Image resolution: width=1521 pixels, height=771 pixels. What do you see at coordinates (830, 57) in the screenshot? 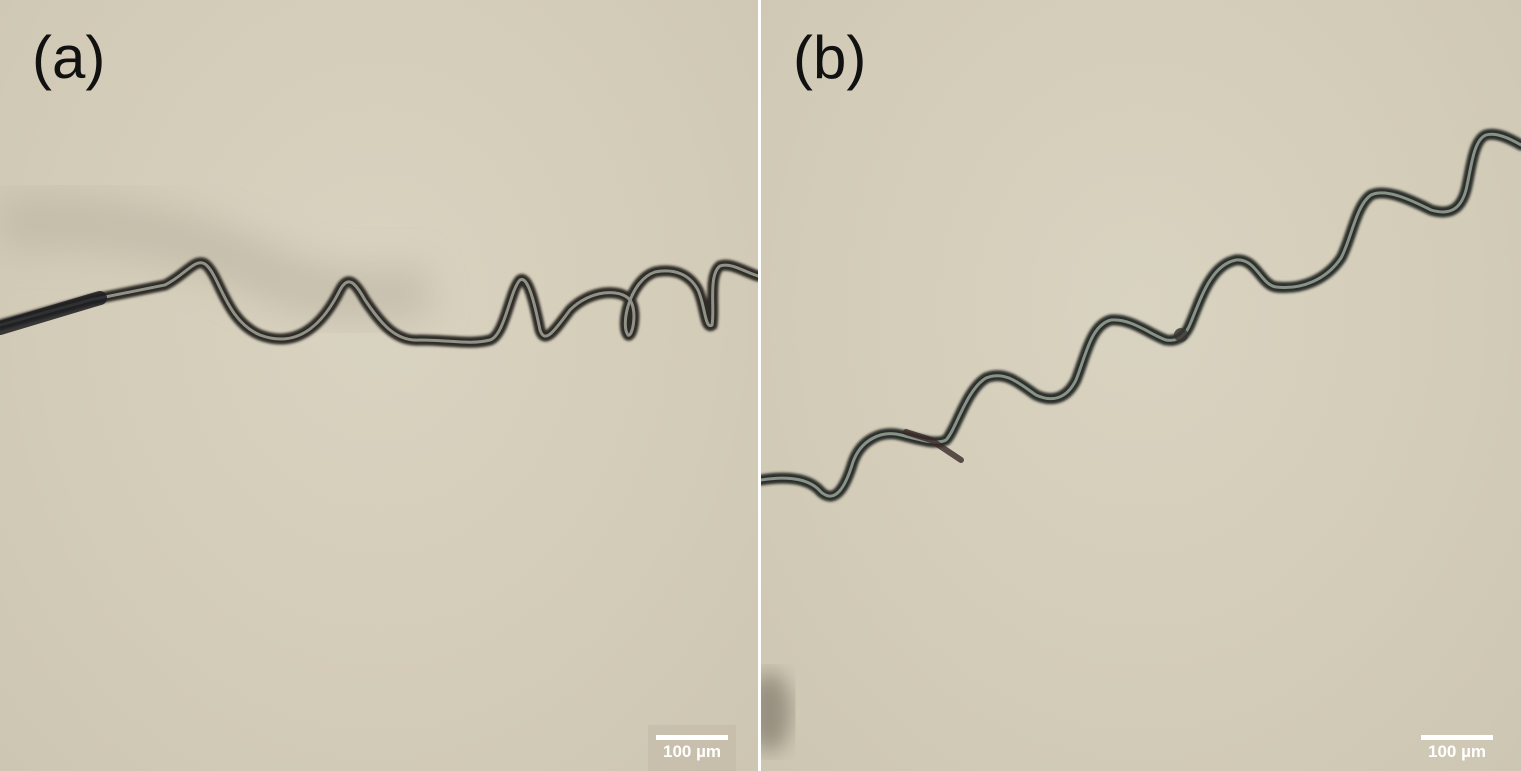
I see `panel-label: (b)` at bounding box center [830, 57].